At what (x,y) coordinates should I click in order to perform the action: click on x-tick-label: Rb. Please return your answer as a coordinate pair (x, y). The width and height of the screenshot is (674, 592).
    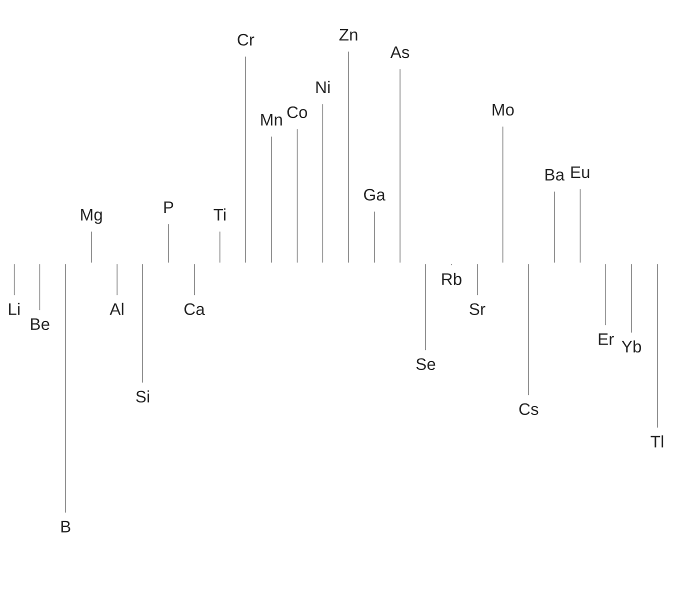
    Looking at the image, I should click on (452, 279).